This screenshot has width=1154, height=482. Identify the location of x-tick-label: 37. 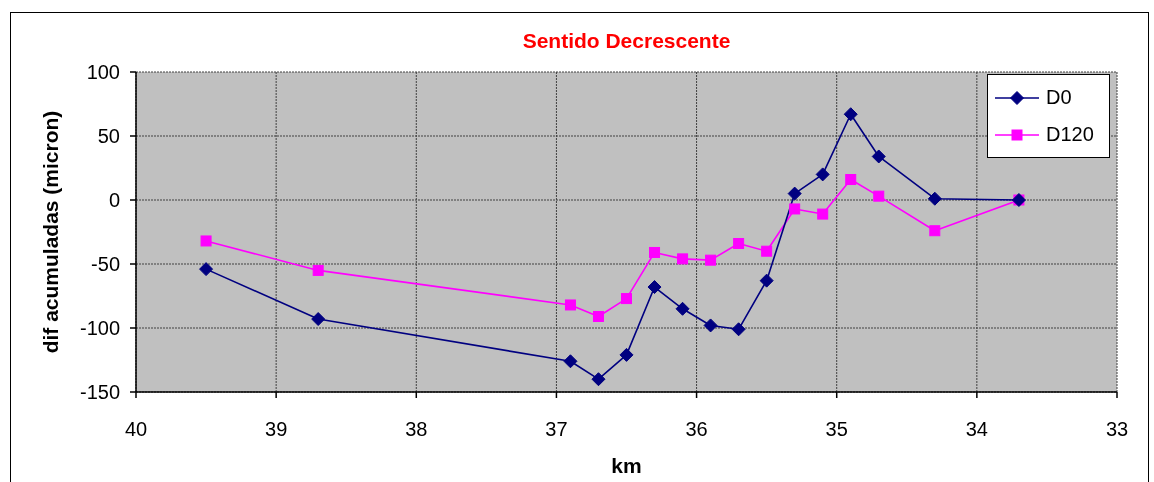
(556, 429).